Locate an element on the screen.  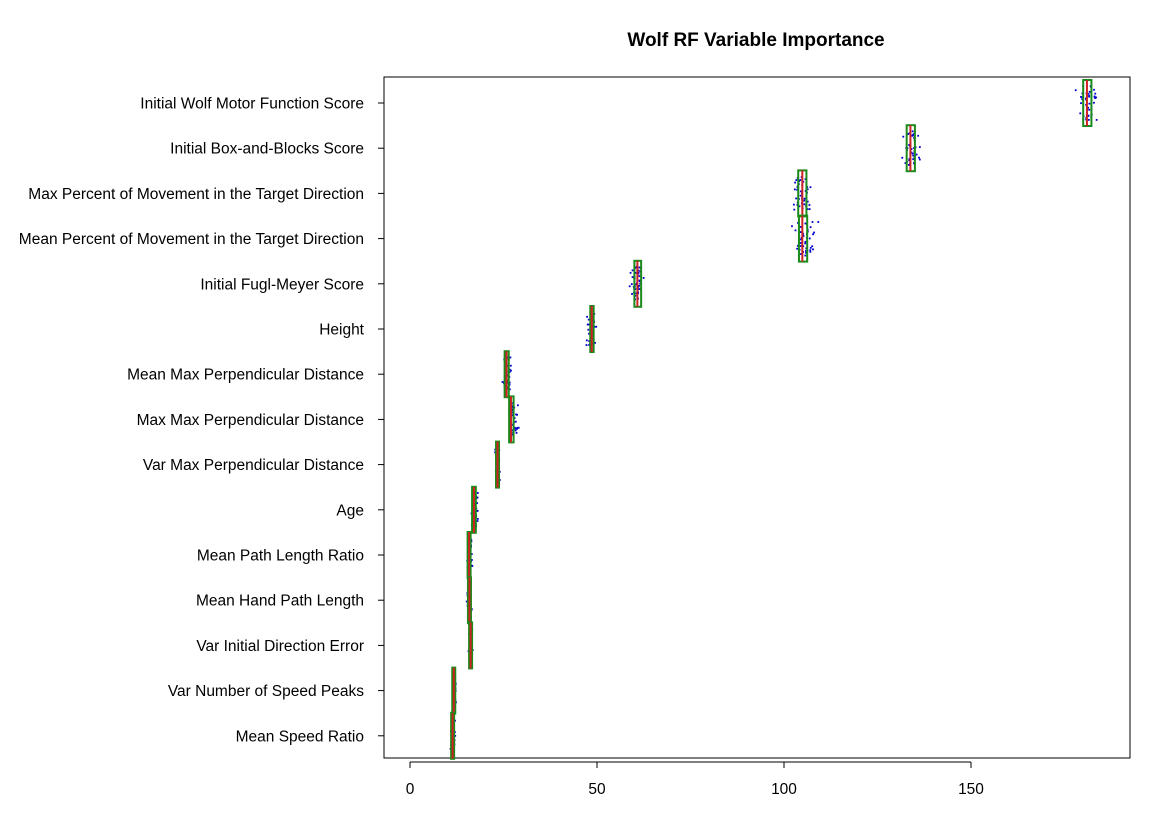
category-label: Initial Box-and-Blocks Score is located at coordinates (267, 149).